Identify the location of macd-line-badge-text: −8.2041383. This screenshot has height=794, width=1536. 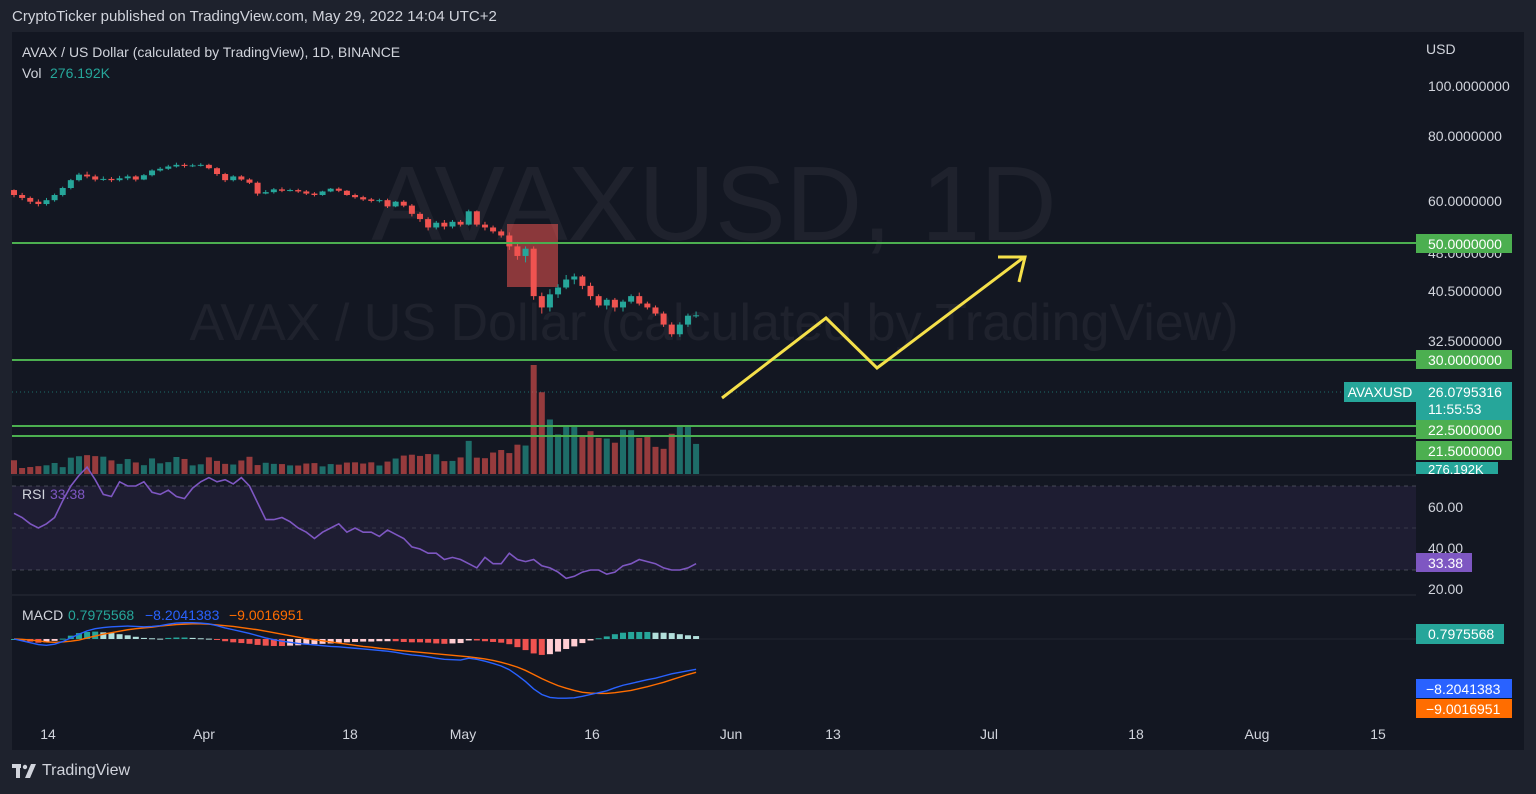
(1463, 689).